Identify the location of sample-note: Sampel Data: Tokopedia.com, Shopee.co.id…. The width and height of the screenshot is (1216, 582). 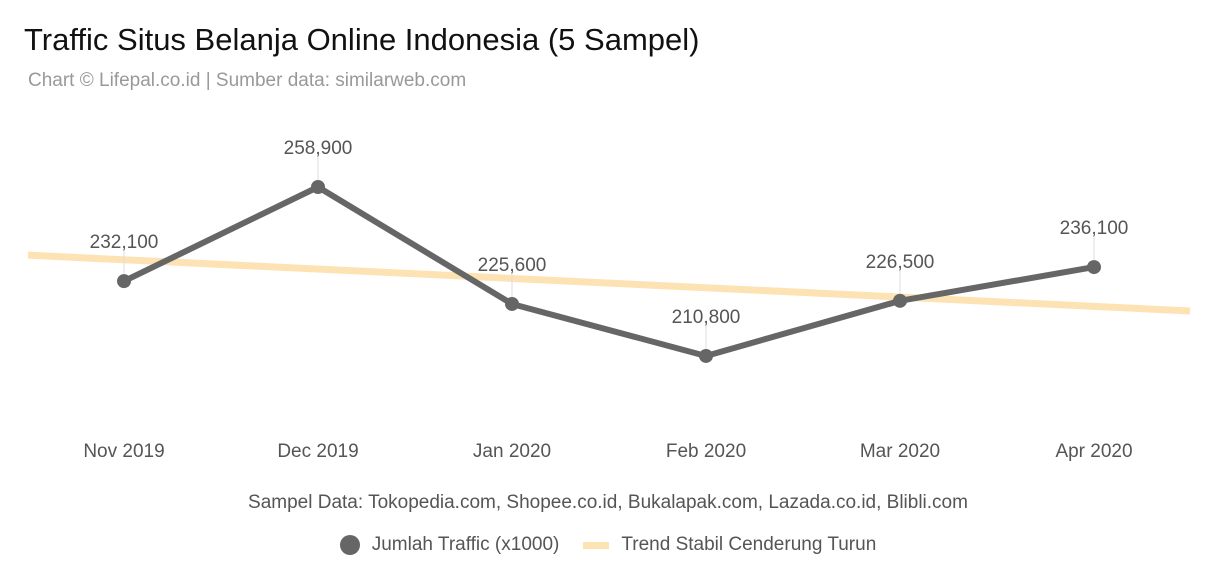
(608, 502).